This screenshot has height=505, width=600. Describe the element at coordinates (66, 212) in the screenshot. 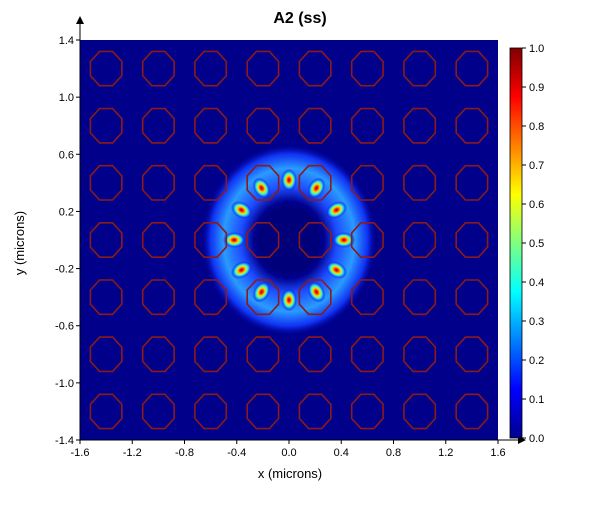

I see `y-tick-label: 0.2` at that location.